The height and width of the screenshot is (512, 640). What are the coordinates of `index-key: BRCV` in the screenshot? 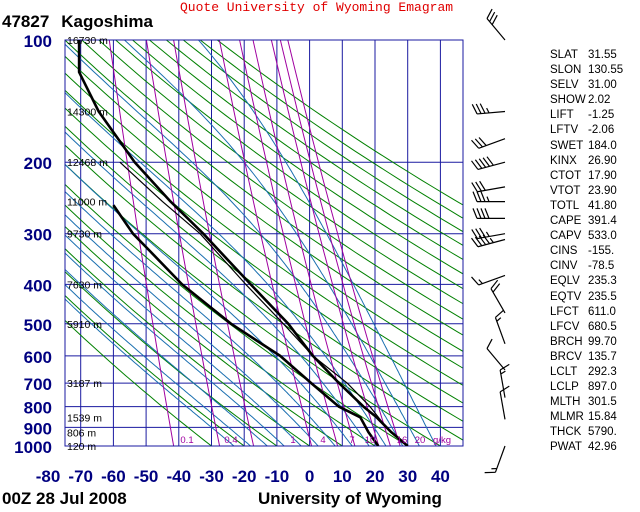 It's located at (566, 356).